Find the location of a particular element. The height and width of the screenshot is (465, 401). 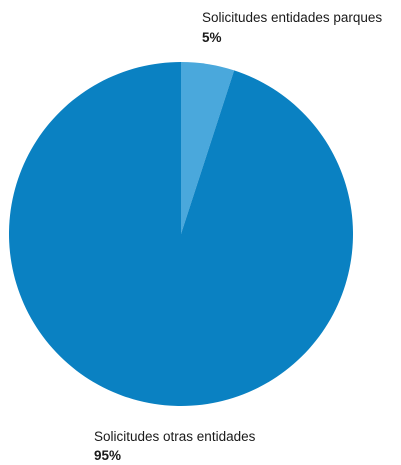

slice-label-parques: Solicitudes entidades parques is located at coordinates (292, 17).